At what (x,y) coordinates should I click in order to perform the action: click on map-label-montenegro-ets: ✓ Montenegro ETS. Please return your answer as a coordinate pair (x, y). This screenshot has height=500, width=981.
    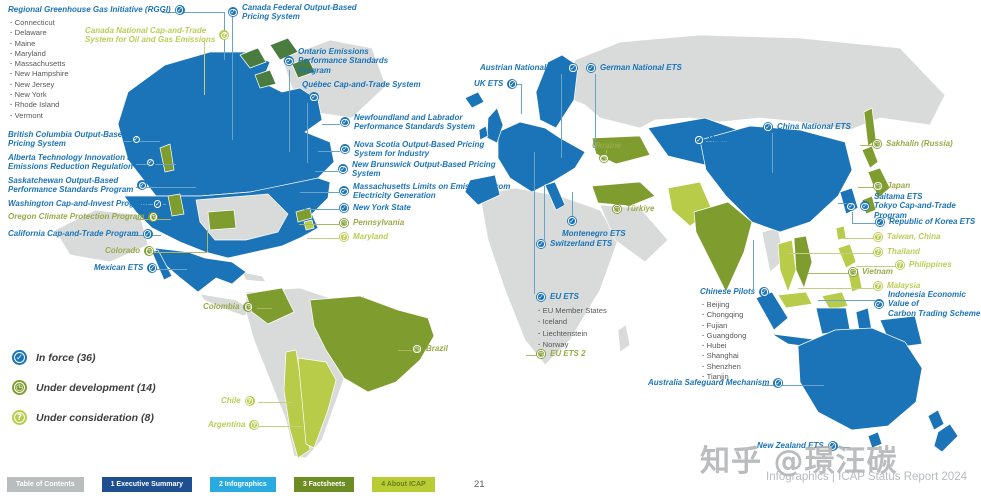
    Looking at the image, I should click on (594, 227).